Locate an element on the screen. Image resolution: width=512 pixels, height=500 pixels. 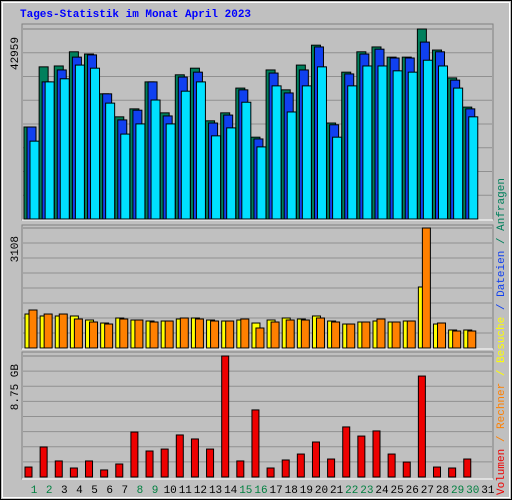
y-tick-label: 42959 is located at coordinates (16, 53).